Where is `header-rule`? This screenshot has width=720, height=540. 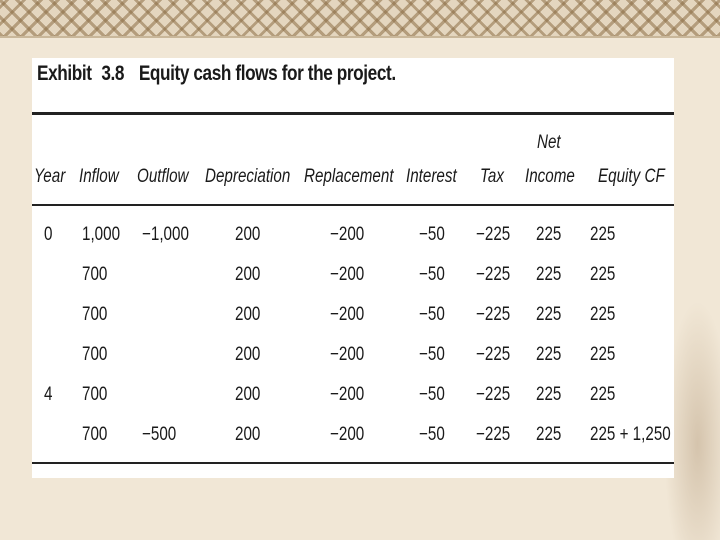
header-rule is located at coordinates (353, 205).